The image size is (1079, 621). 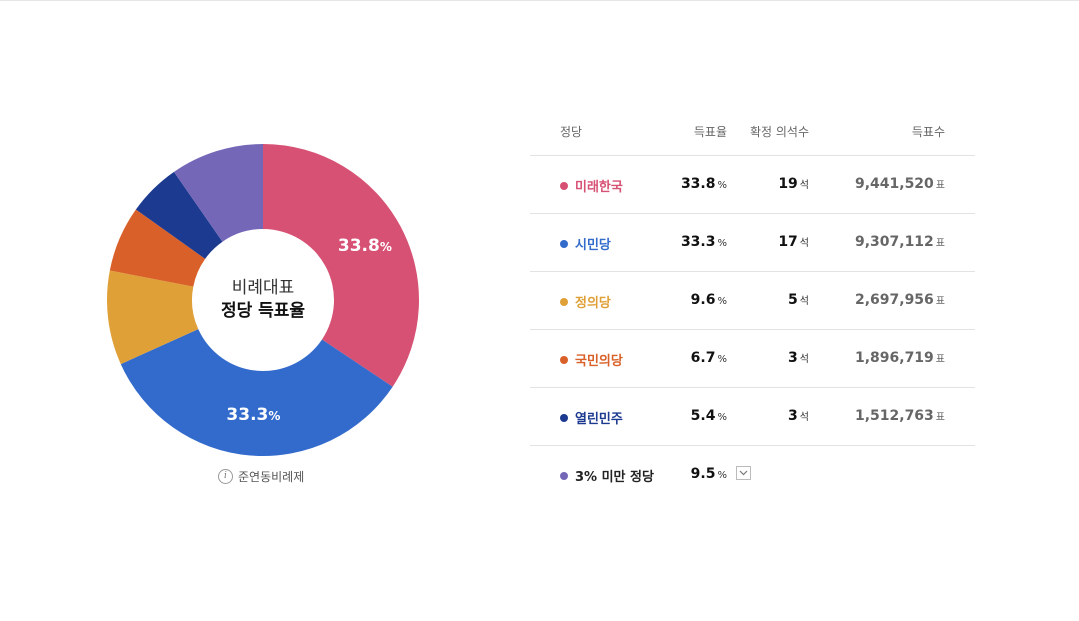 I want to click on party-name: 정의당, so click(x=593, y=303).